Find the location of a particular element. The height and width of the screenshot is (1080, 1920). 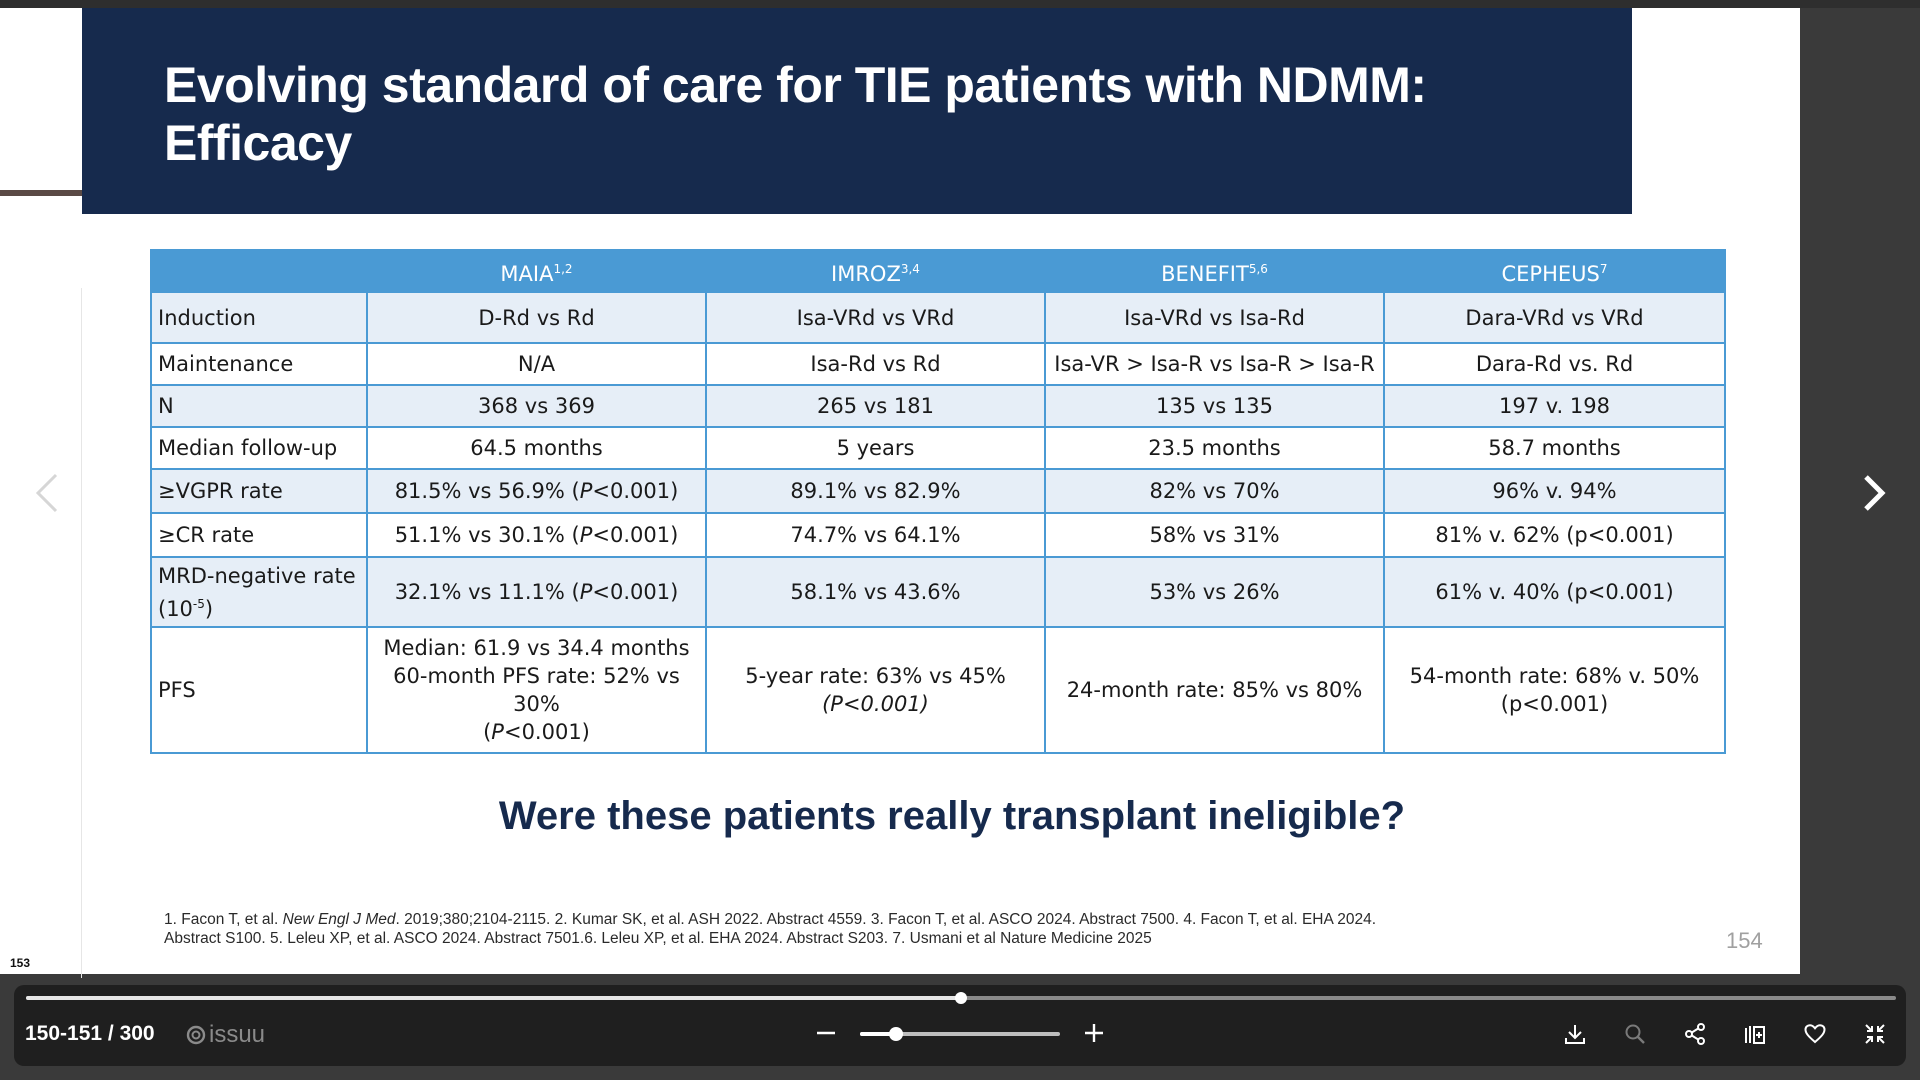

page-progress-bar is located at coordinates (961, 998).